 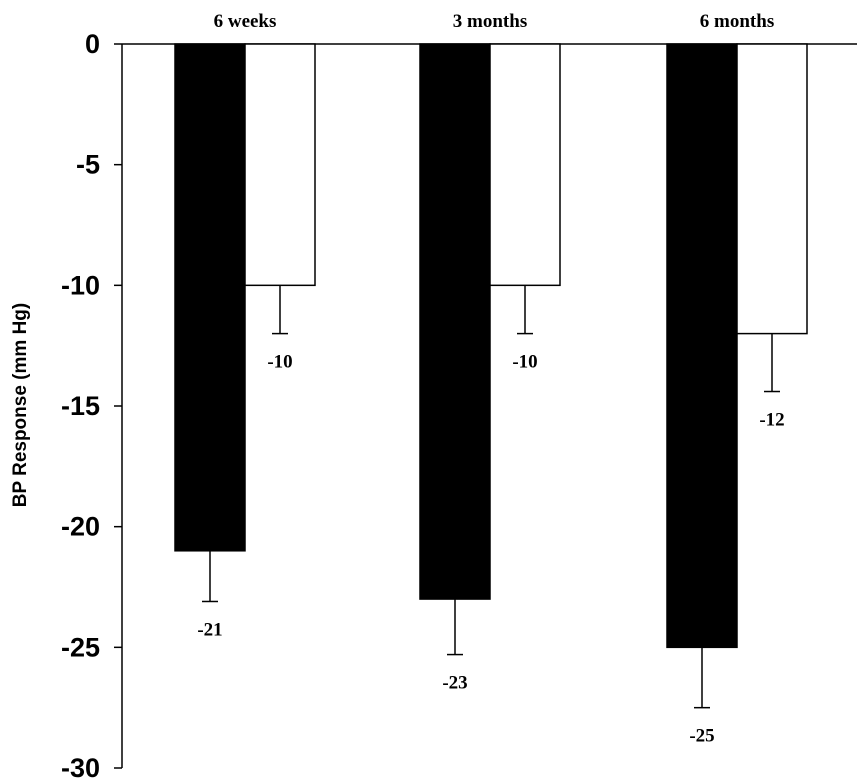 I want to click on y-tick-label: -20, so click(x=80, y=527).